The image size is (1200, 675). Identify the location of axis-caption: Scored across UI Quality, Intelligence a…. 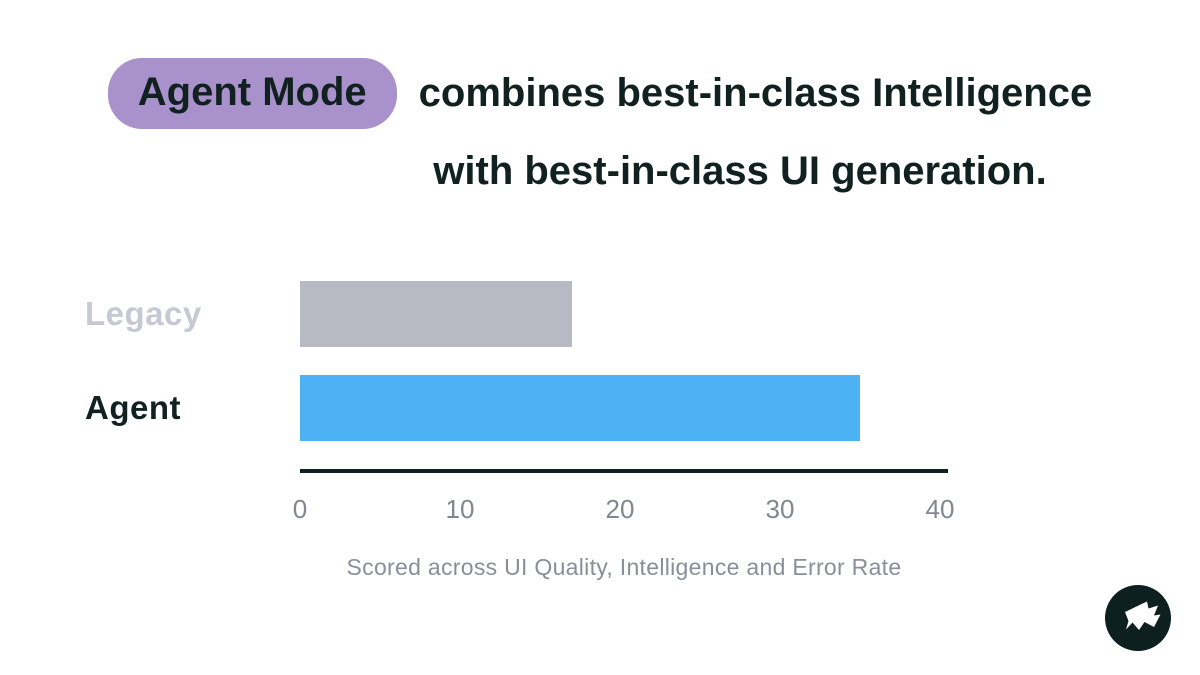
(624, 567).